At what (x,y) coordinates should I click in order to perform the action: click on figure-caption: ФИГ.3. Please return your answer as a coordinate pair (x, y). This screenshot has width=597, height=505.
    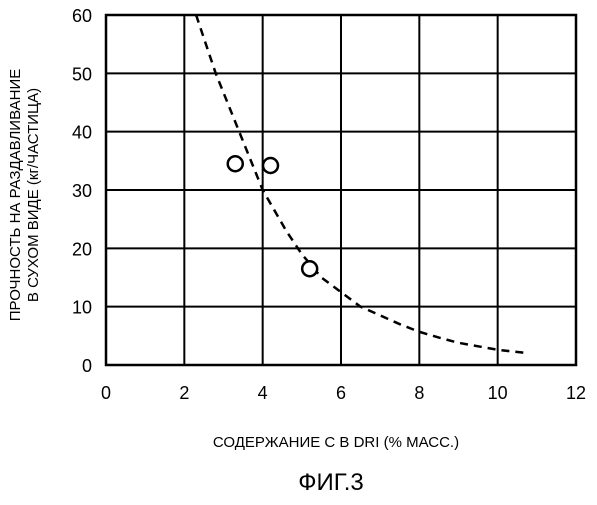
    Looking at the image, I should click on (331, 482).